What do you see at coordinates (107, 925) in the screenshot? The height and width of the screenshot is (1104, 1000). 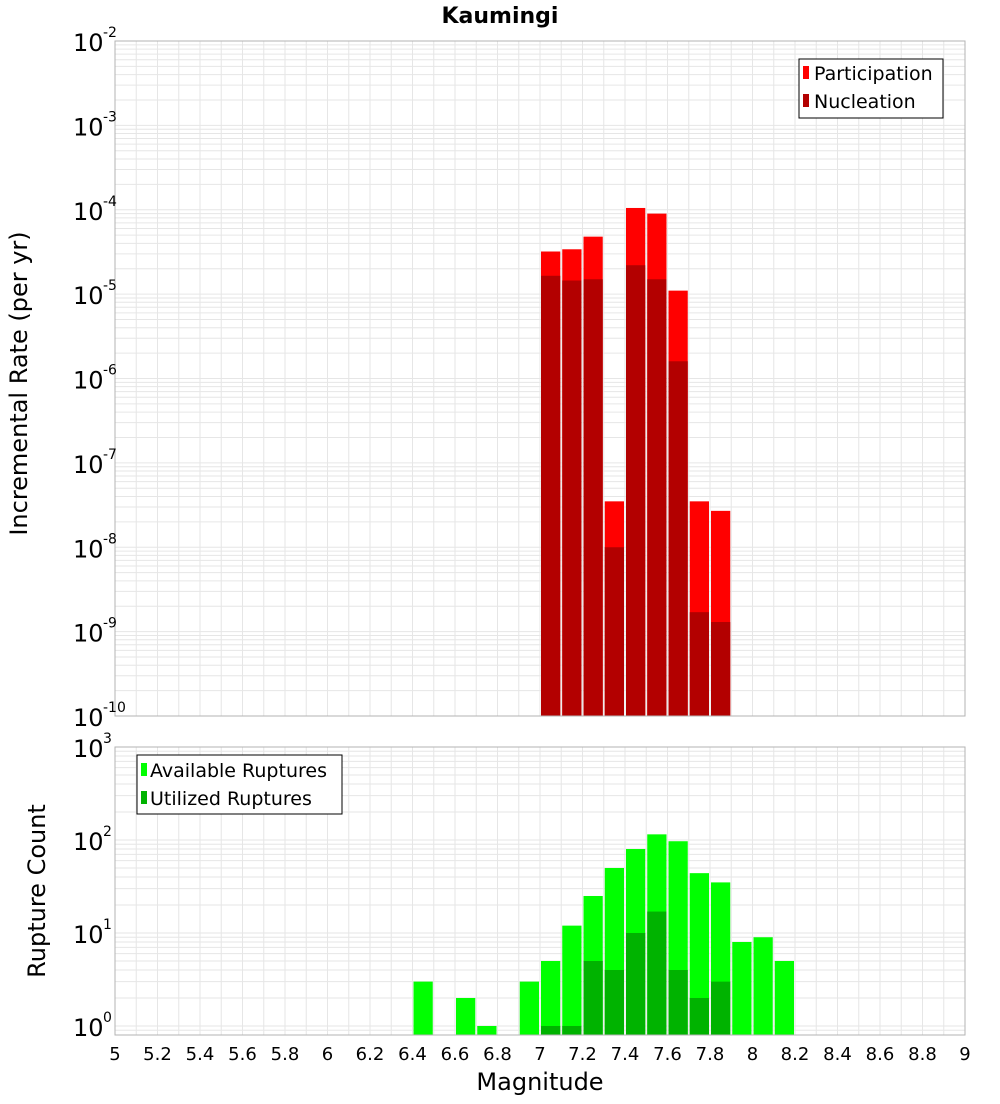 I see `y-tick-exponent: 1` at bounding box center [107, 925].